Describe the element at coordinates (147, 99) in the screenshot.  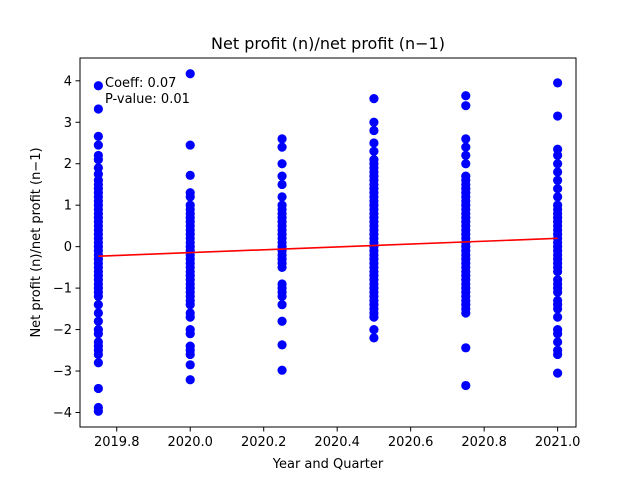
I see `p-value-annotation: P-value: 0.01` at that location.